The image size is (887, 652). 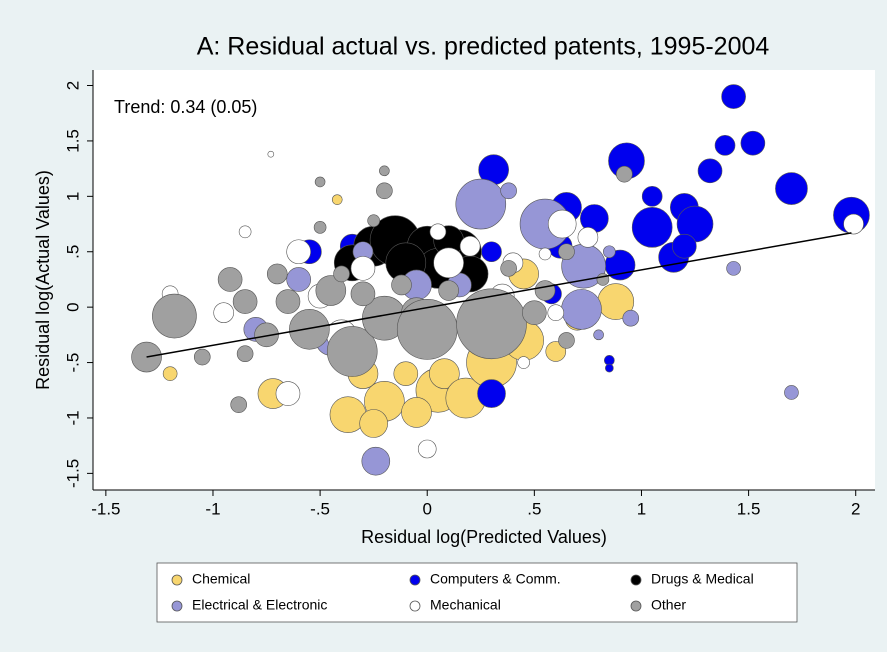 I want to click on x-tick-label: 1, so click(x=641, y=508).